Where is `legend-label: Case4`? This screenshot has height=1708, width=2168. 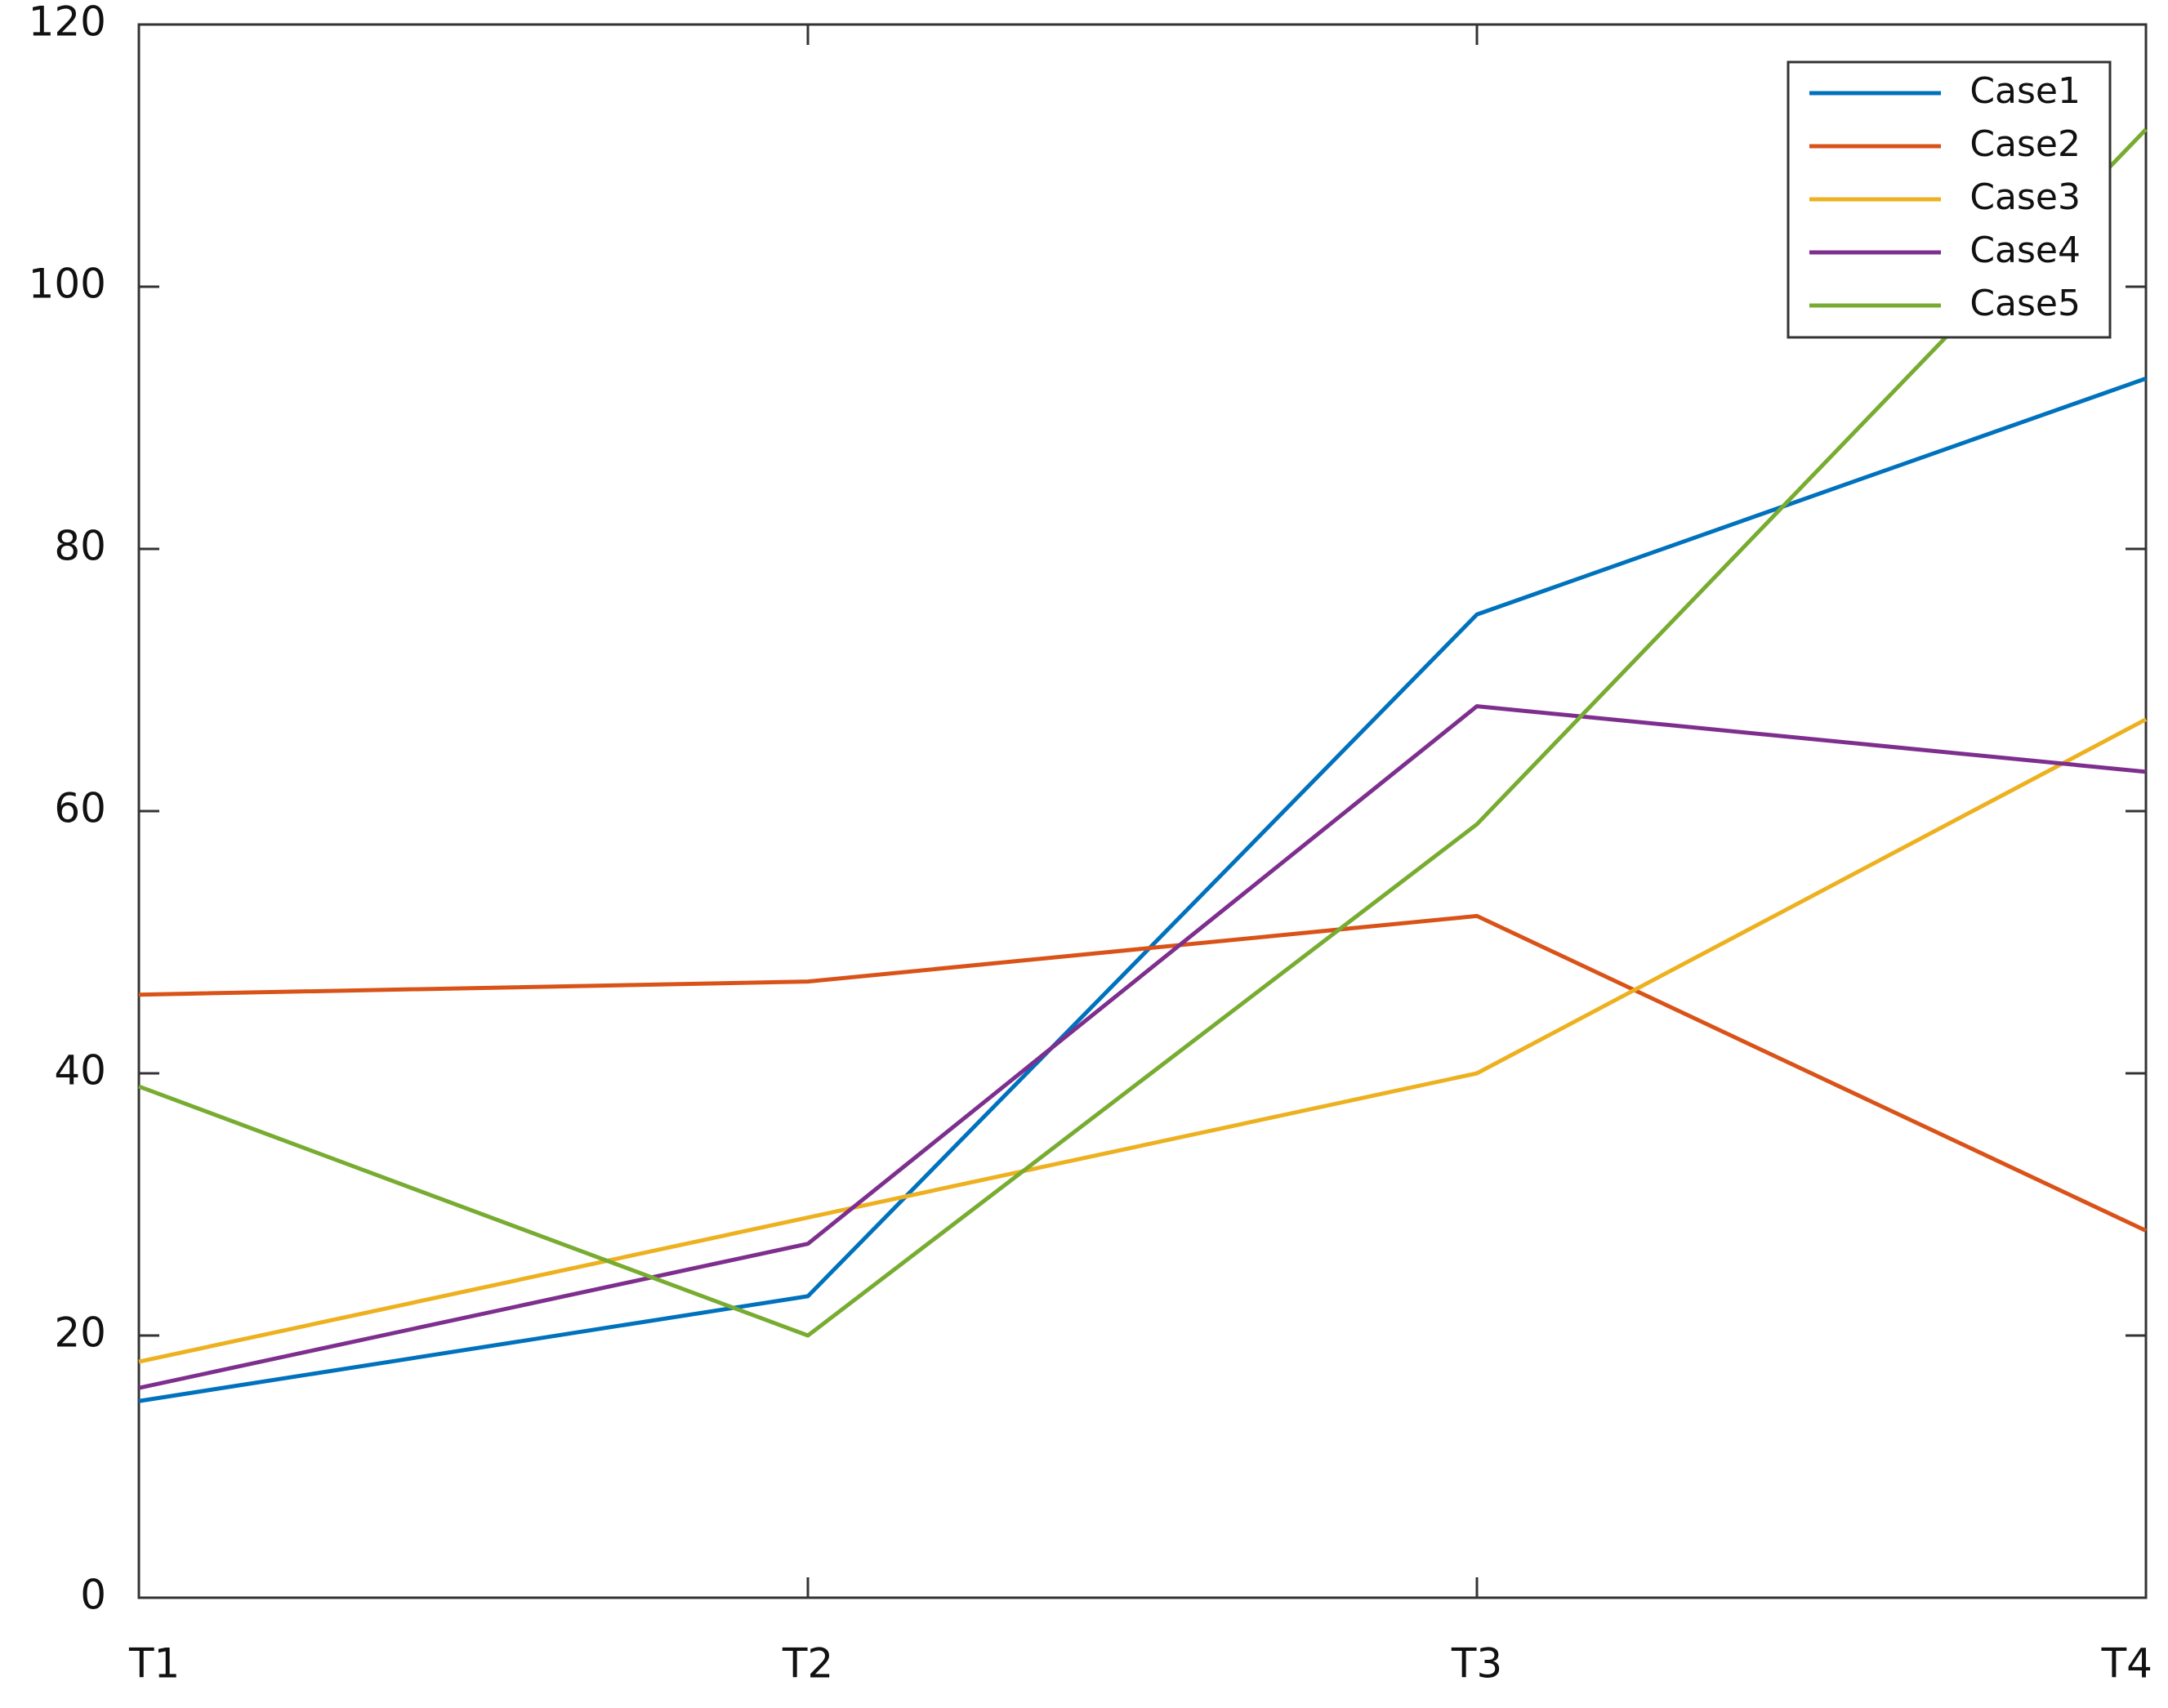 legend-label: Case4 is located at coordinates (2025, 250).